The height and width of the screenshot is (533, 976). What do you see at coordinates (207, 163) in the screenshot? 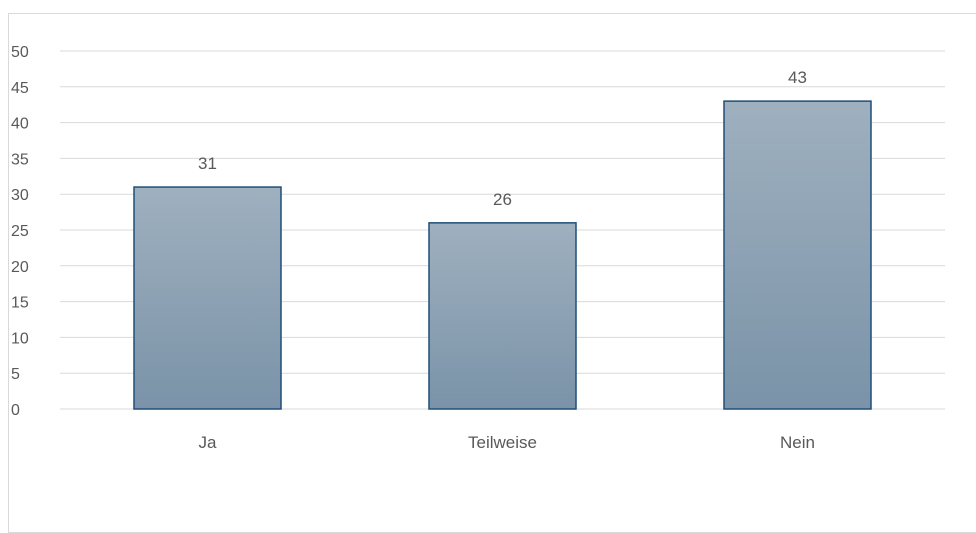
I see `data-label: 31` at bounding box center [207, 163].